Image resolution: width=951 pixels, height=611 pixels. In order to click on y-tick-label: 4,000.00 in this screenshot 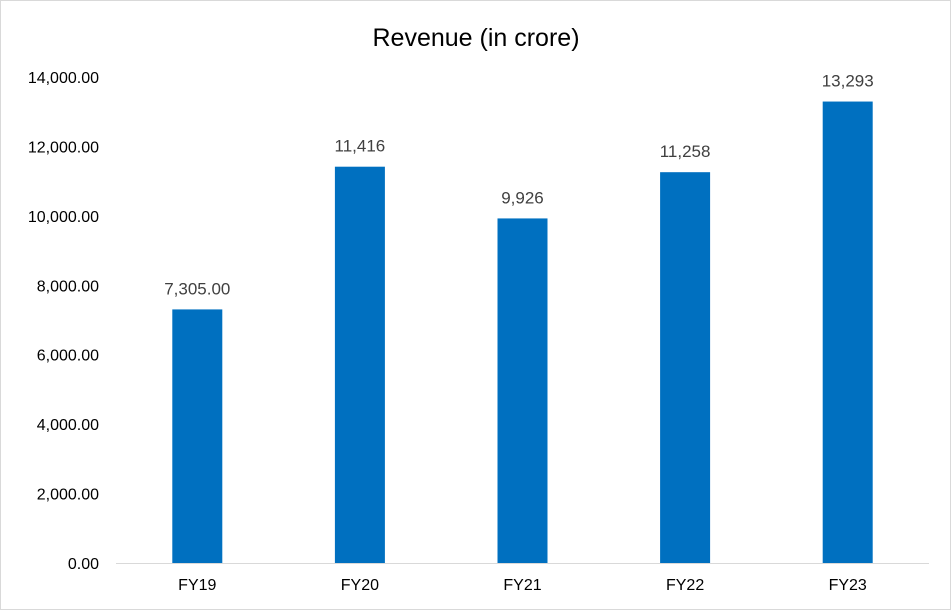, I will do `click(68, 425)`.